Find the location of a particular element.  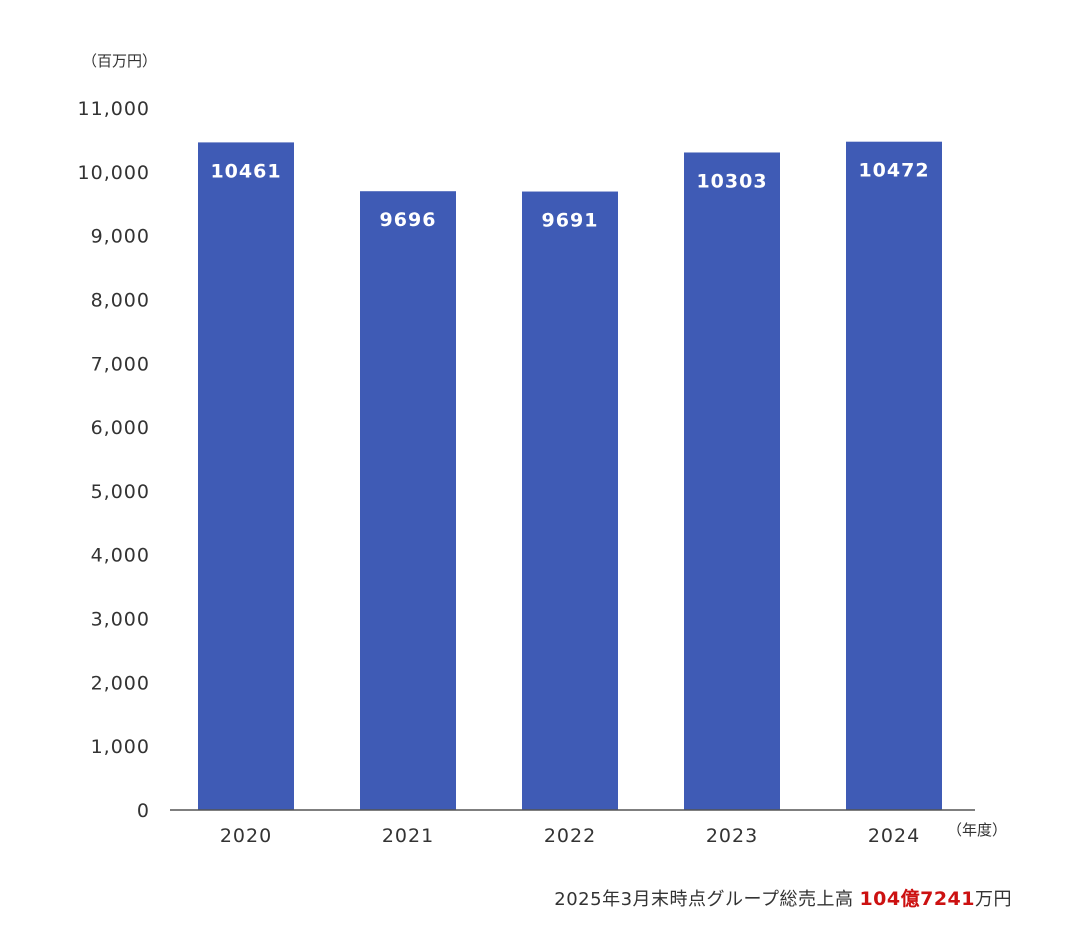

total-sales-summary: 2025年3月末時点グループ総売上高 104億7241万円 is located at coordinates (783, 897).